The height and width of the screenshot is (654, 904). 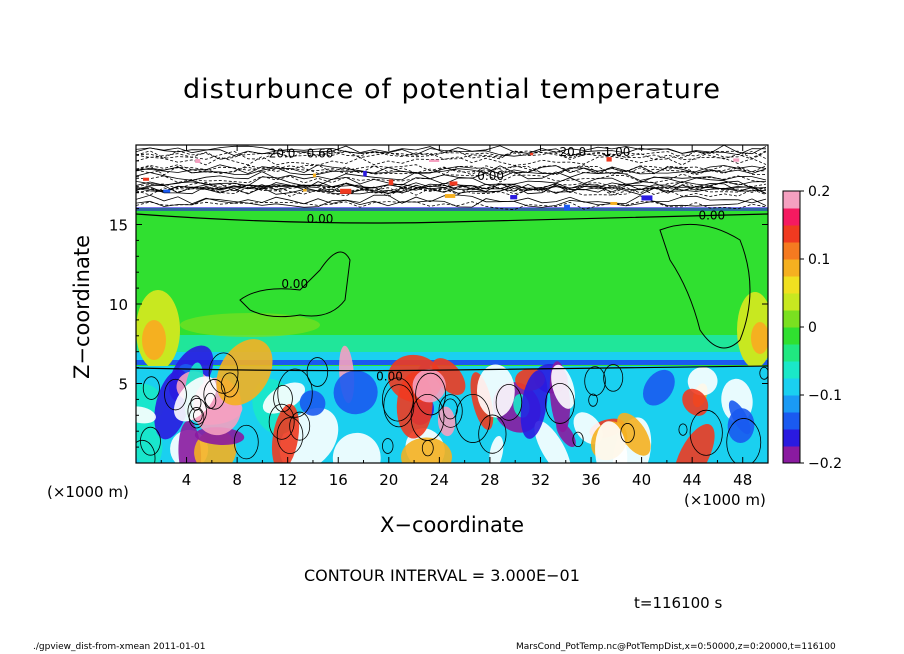 What do you see at coordinates (819, 260) in the screenshot?
I see `colorbar-tick-label: 0.1` at bounding box center [819, 260].